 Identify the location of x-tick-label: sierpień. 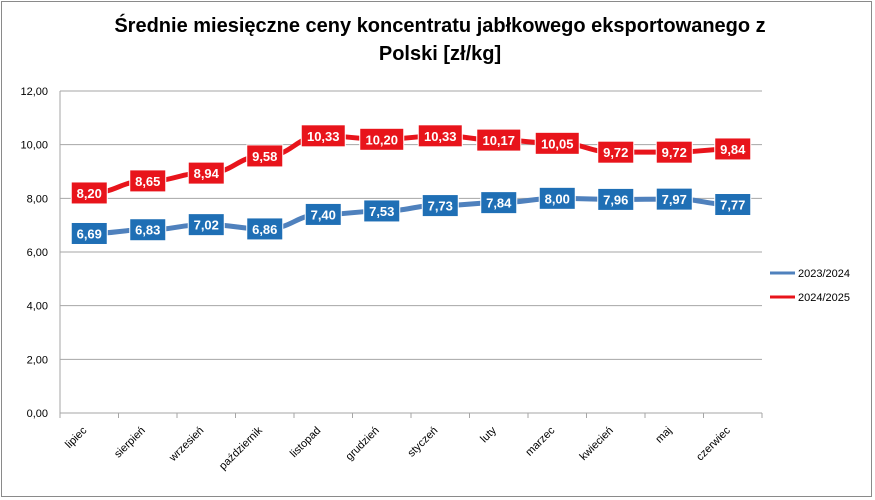
(130, 443).